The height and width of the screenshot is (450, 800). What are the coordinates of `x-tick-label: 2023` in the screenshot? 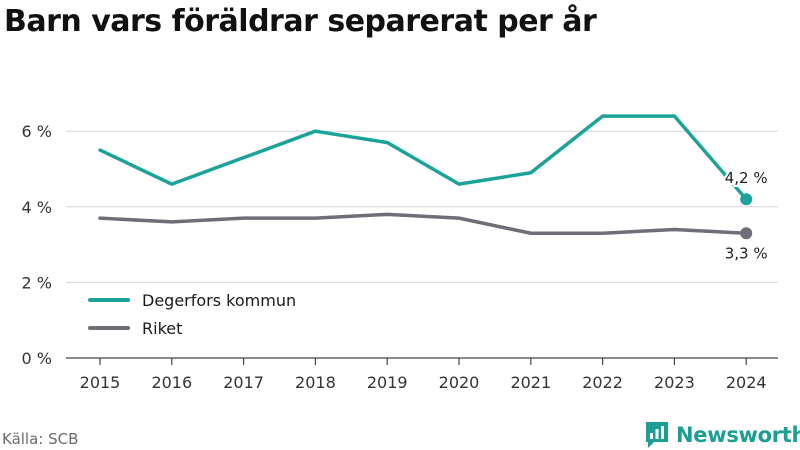 It's located at (674, 382).